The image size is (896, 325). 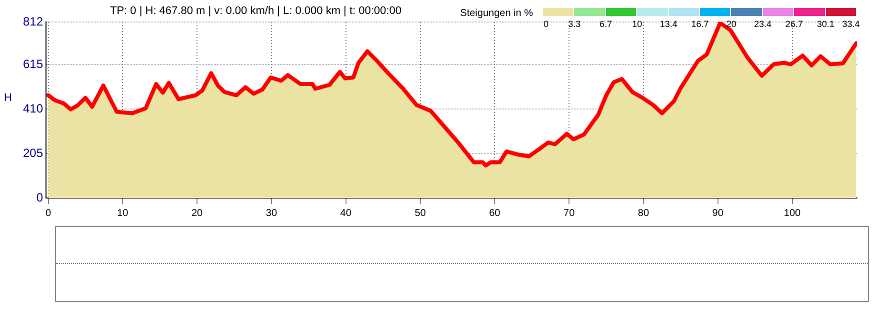 What do you see at coordinates (644, 213) in the screenshot?
I see `x-tick-label: 80` at bounding box center [644, 213].